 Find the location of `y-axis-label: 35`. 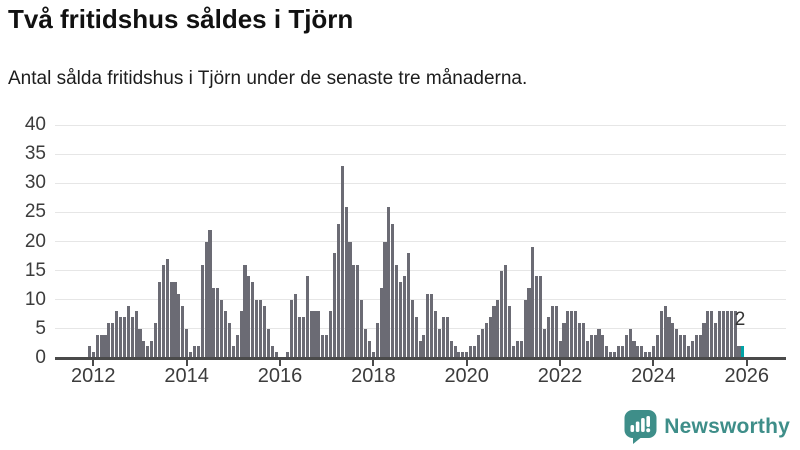

y-axis-label: 35 is located at coordinates (35, 154).